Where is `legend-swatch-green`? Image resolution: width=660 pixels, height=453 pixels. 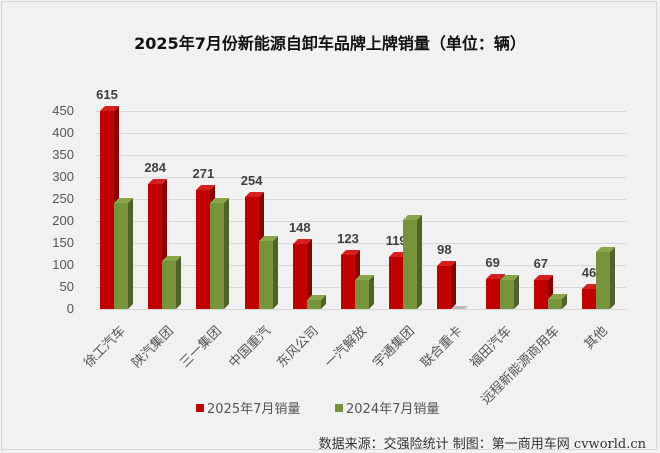 legend-swatch-green is located at coordinates (339, 407).